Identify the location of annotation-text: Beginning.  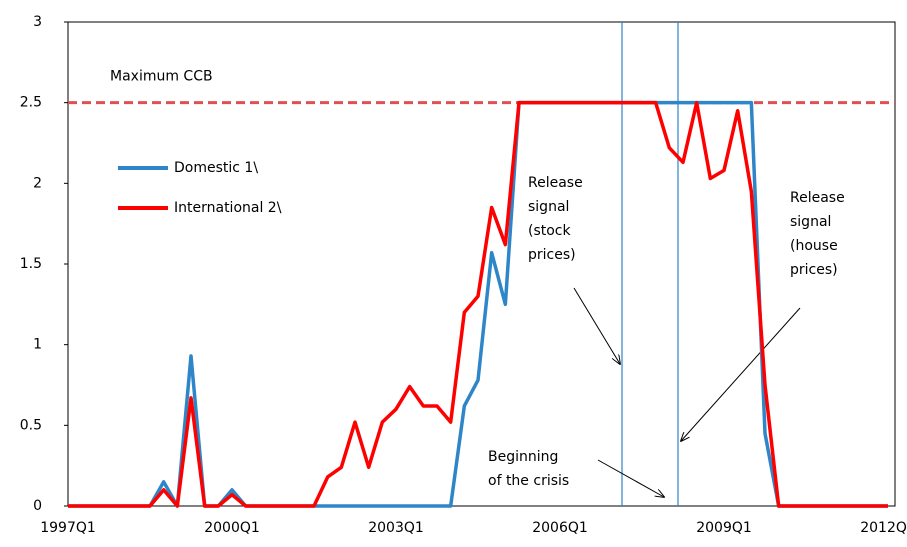
(523, 457).